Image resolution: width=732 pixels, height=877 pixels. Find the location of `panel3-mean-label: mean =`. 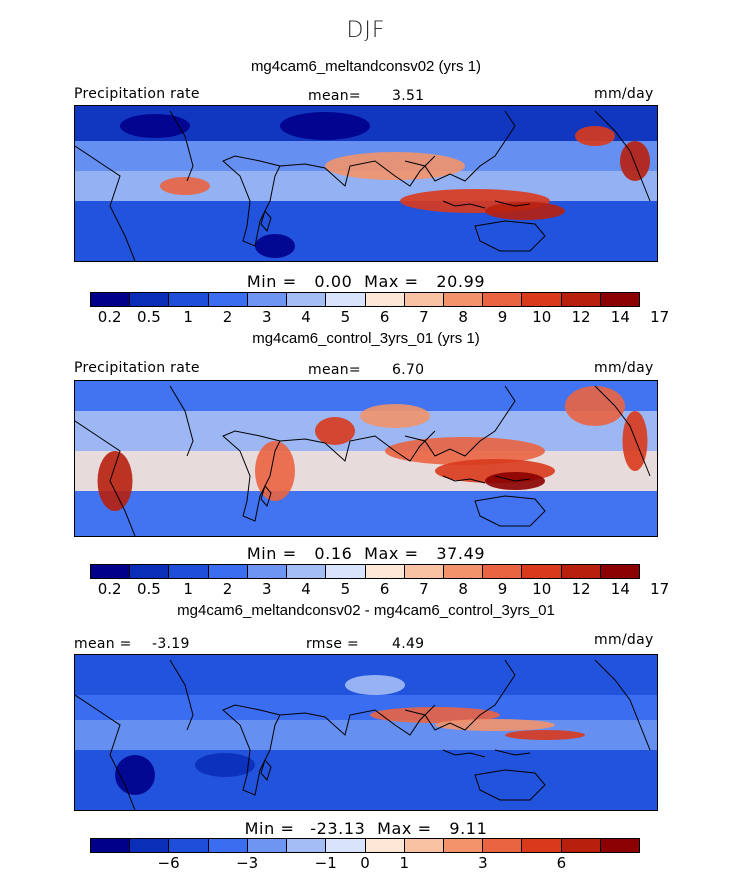

panel3-mean-label: mean = is located at coordinates (103, 644).